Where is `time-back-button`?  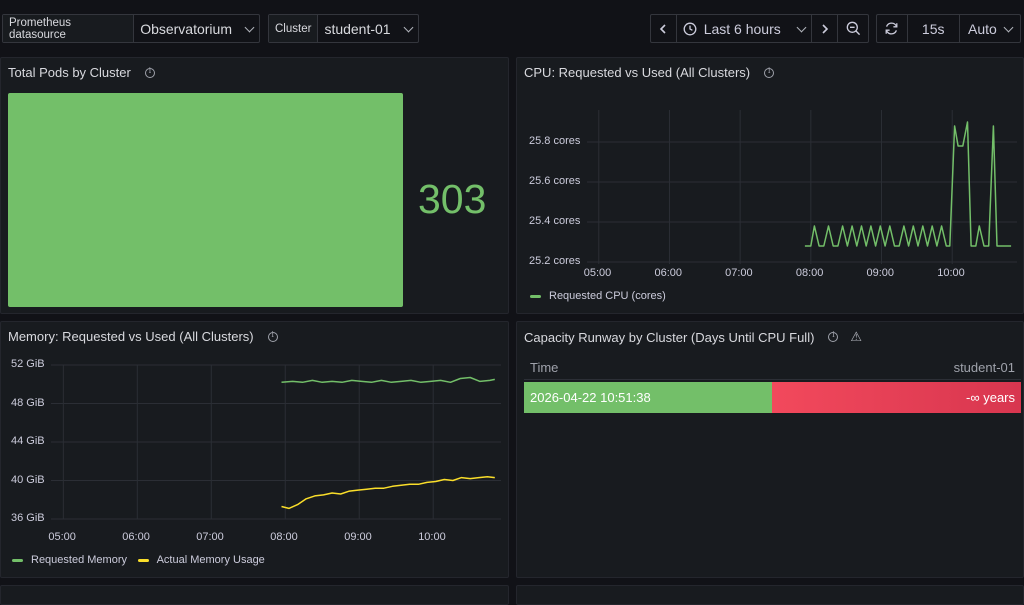
time-back-button is located at coordinates (664, 28).